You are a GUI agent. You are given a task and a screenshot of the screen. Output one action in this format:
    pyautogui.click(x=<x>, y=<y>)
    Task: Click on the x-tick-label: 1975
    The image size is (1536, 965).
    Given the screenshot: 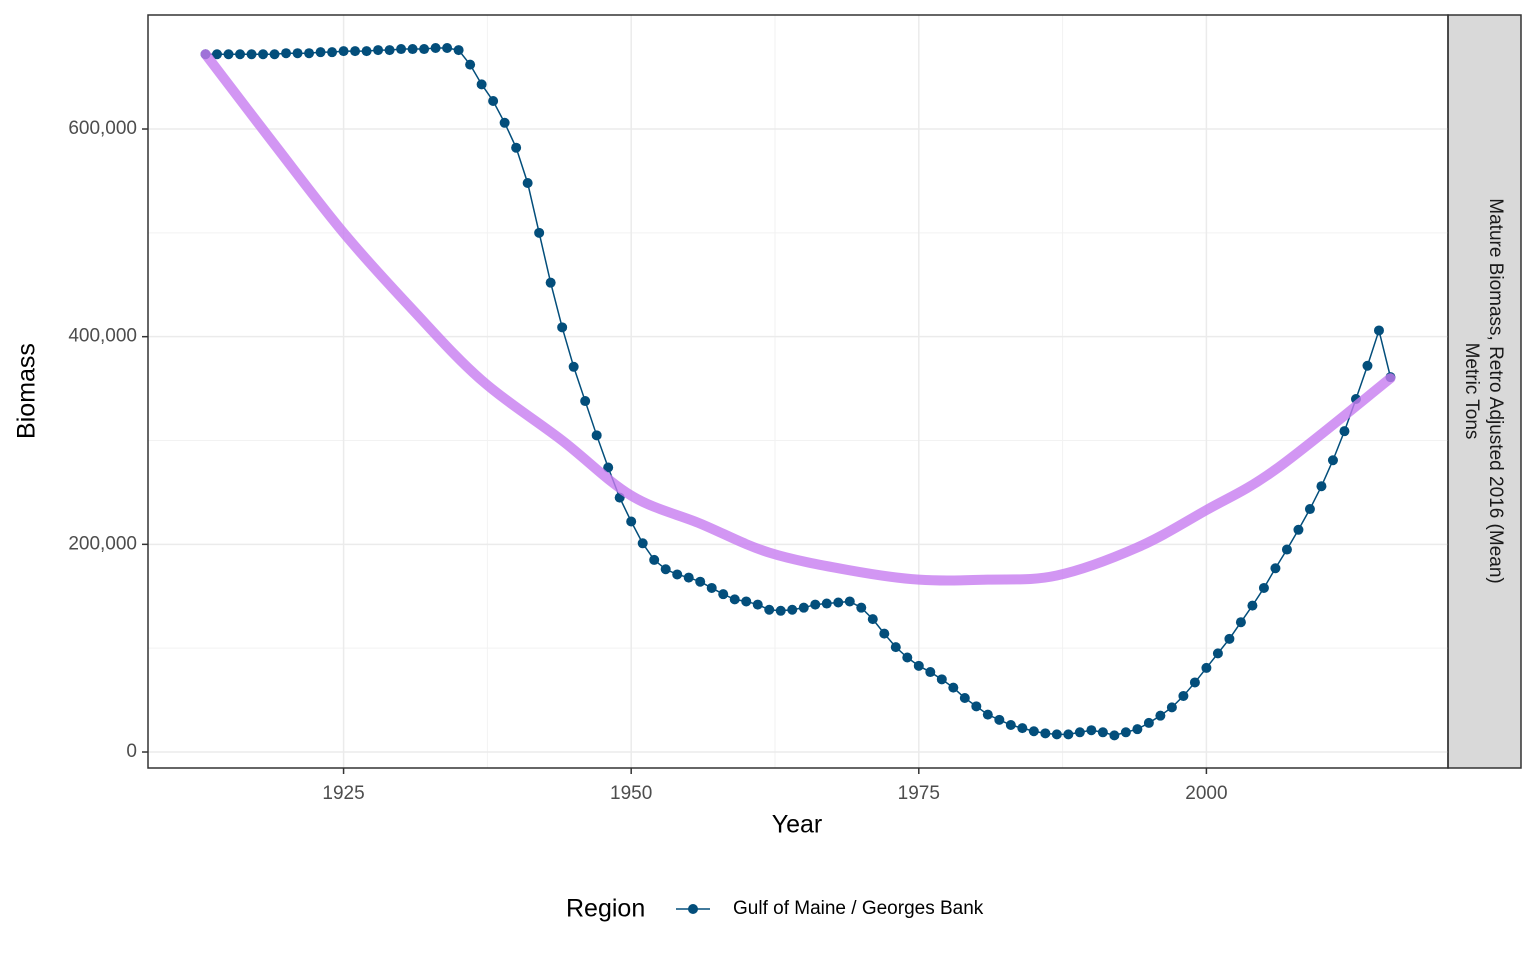 What is the action you would take?
    pyautogui.click(x=919, y=793)
    